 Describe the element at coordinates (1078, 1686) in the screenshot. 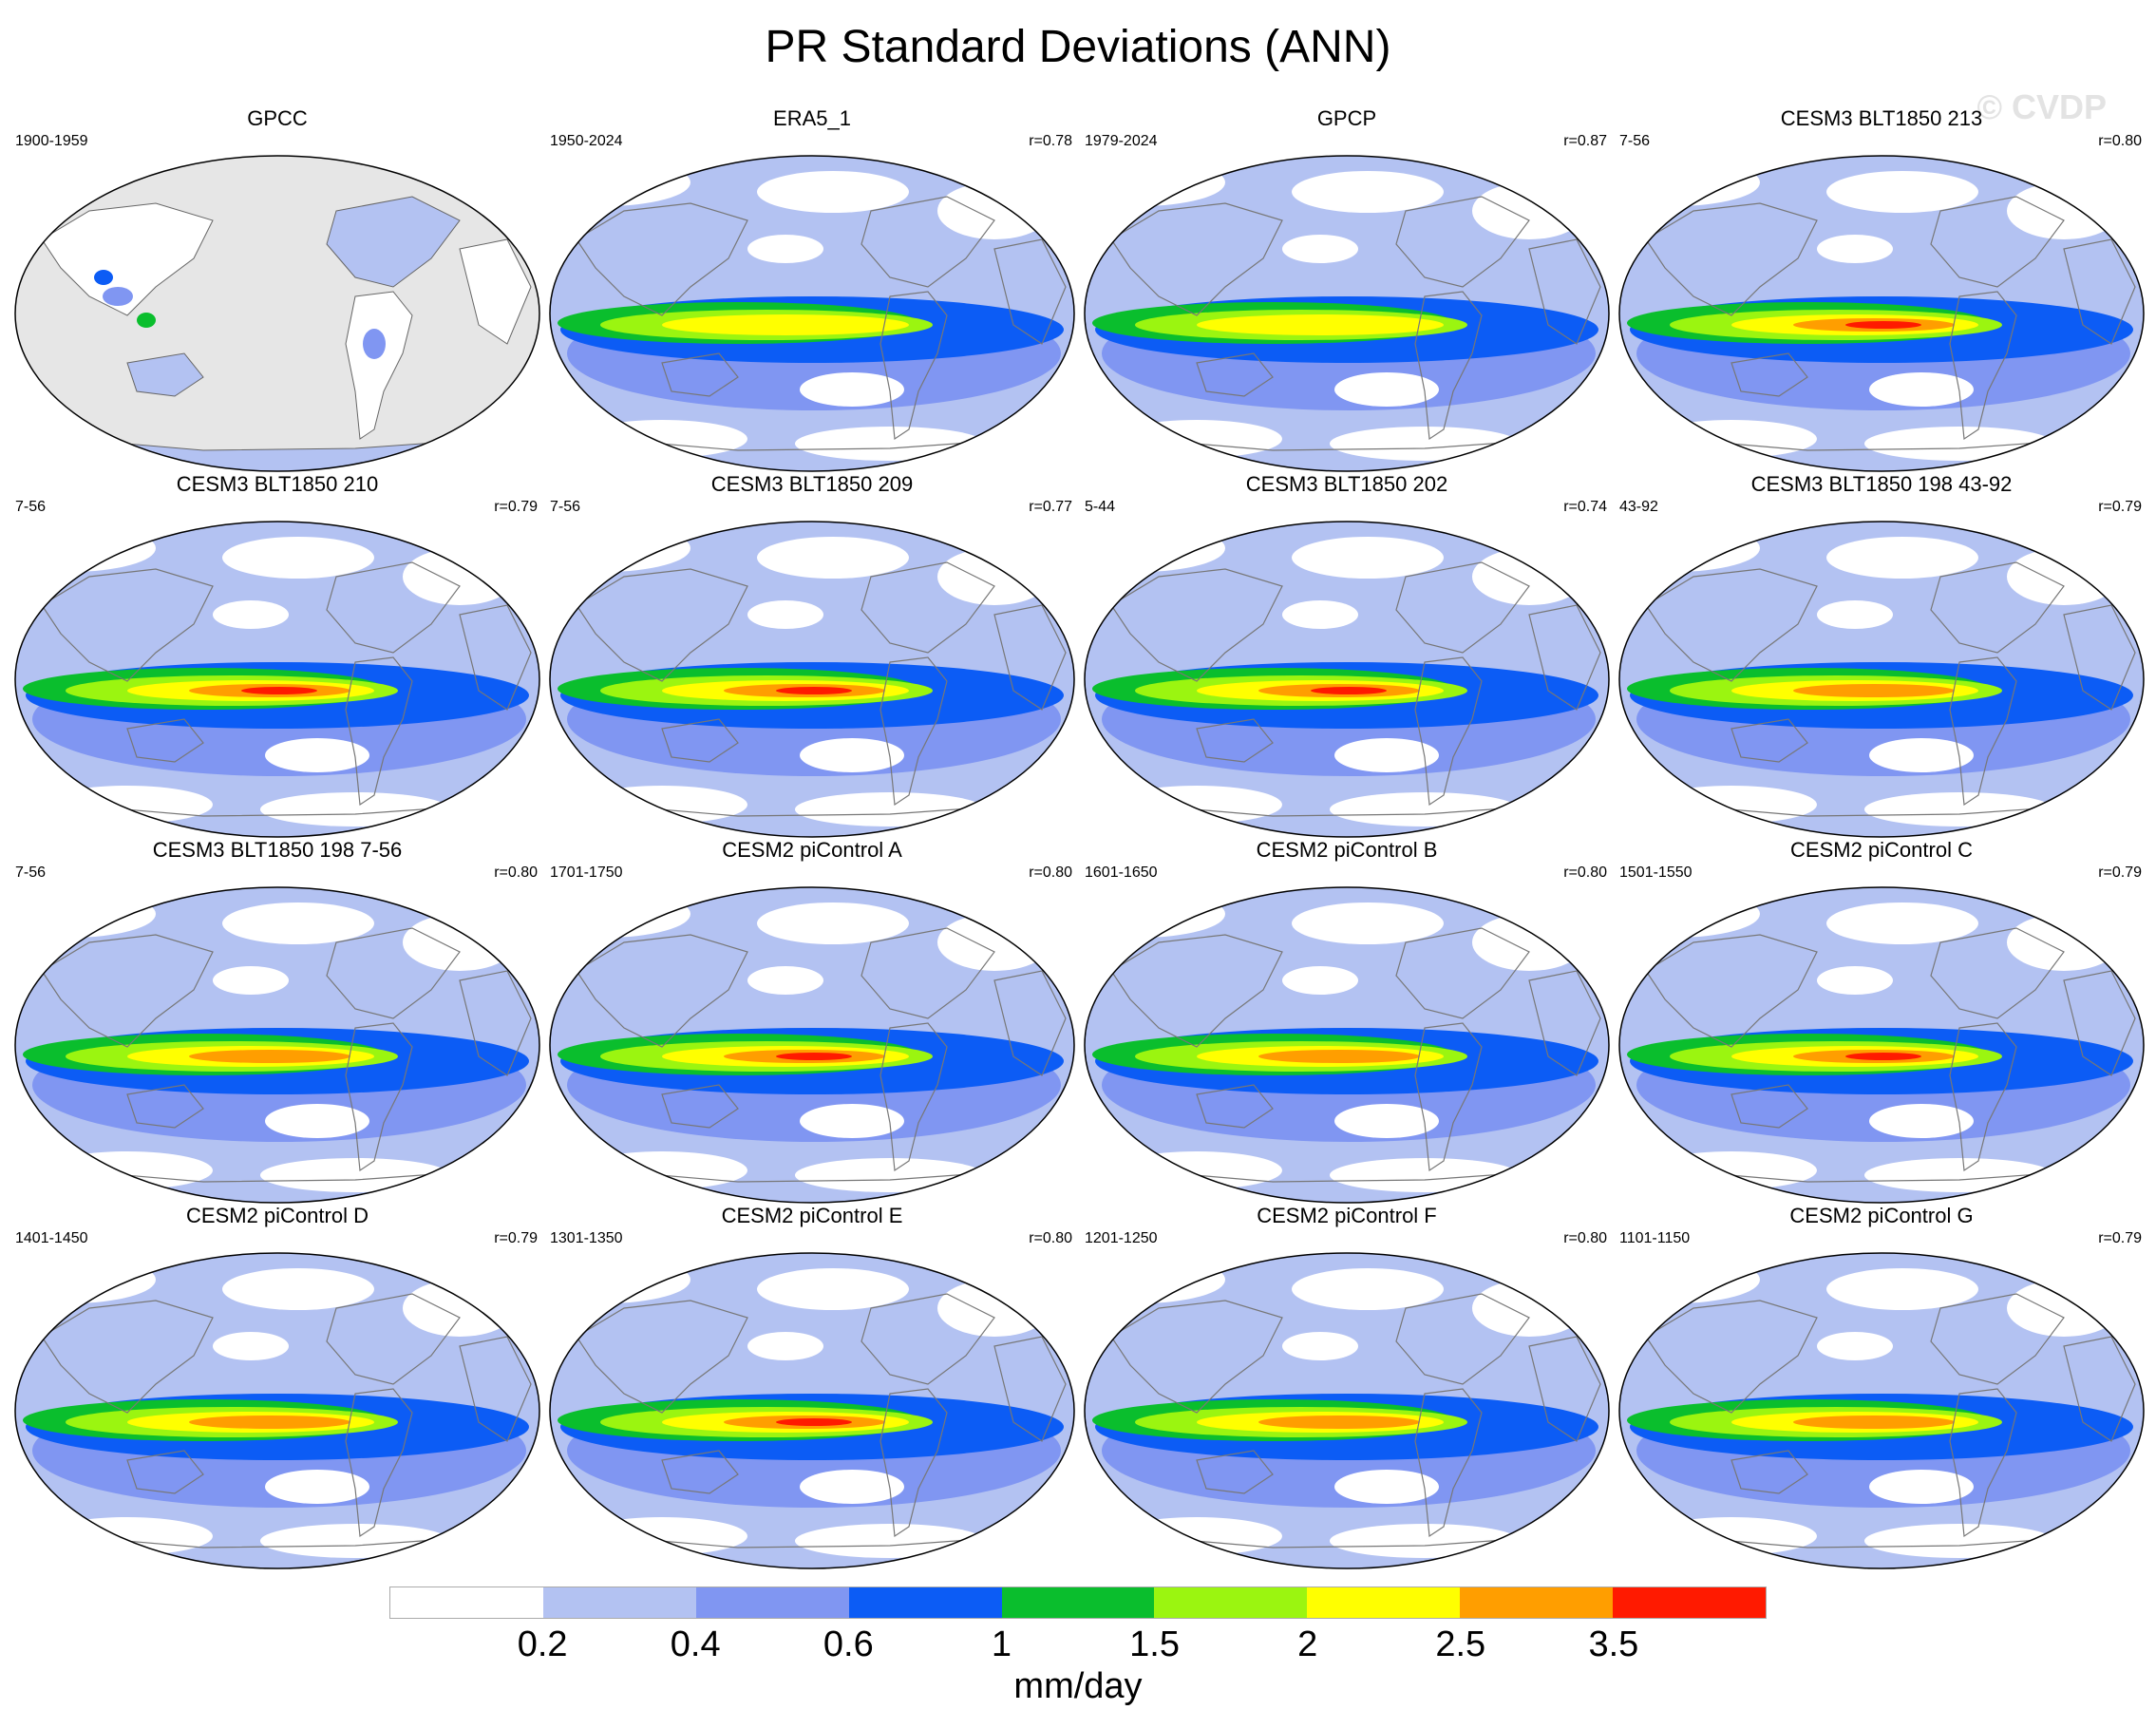

I see `colorbar-units: mm/day` at that location.